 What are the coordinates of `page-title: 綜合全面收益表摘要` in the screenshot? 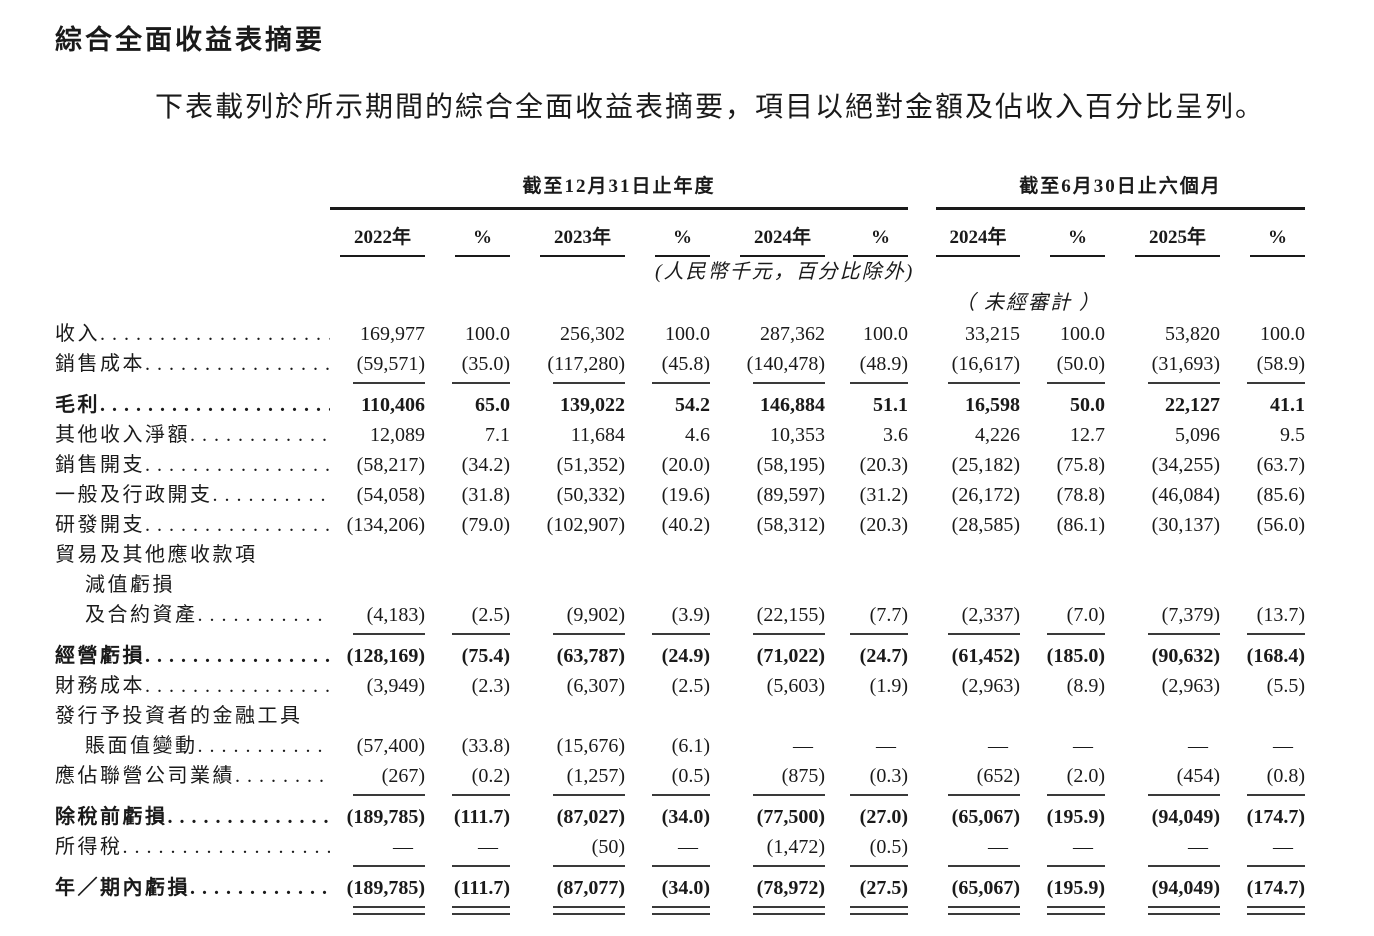 It's located at (190, 40).